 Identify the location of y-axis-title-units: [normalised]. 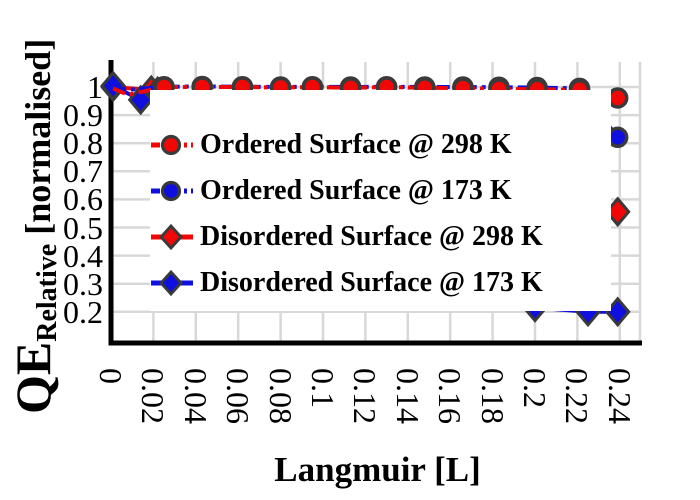
(38, 136).